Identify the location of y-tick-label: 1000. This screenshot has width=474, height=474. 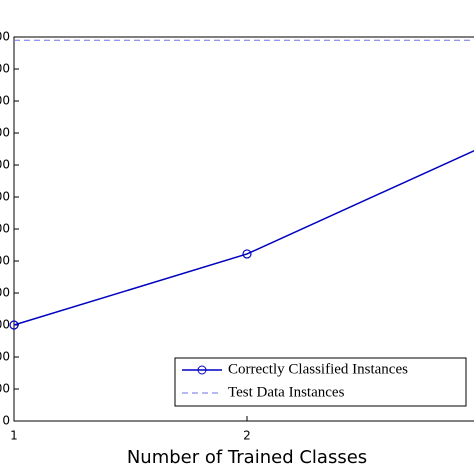
(5, 101).